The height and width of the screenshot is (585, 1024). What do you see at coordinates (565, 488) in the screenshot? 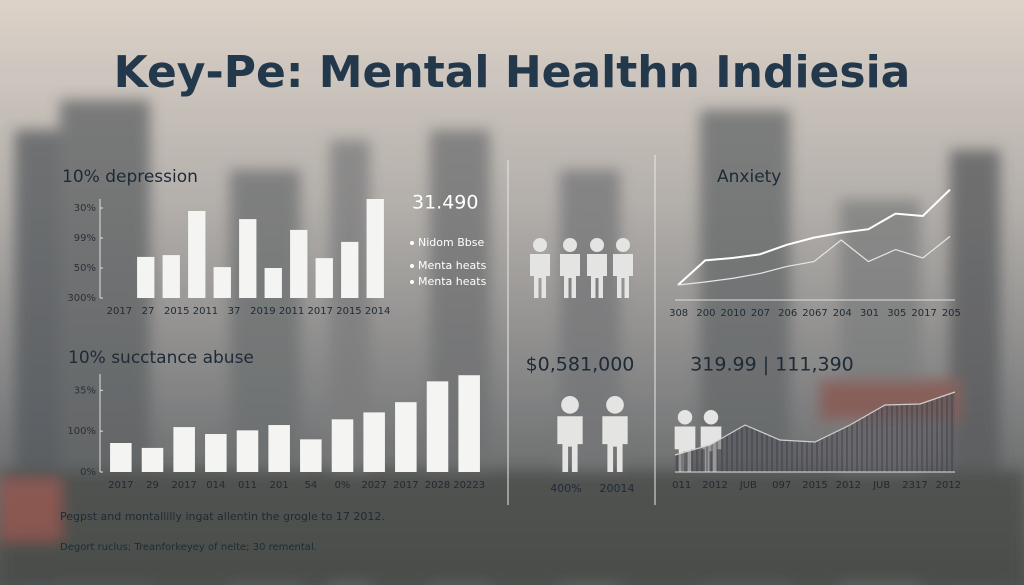
I see `icon-label: 400%` at bounding box center [565, 488].